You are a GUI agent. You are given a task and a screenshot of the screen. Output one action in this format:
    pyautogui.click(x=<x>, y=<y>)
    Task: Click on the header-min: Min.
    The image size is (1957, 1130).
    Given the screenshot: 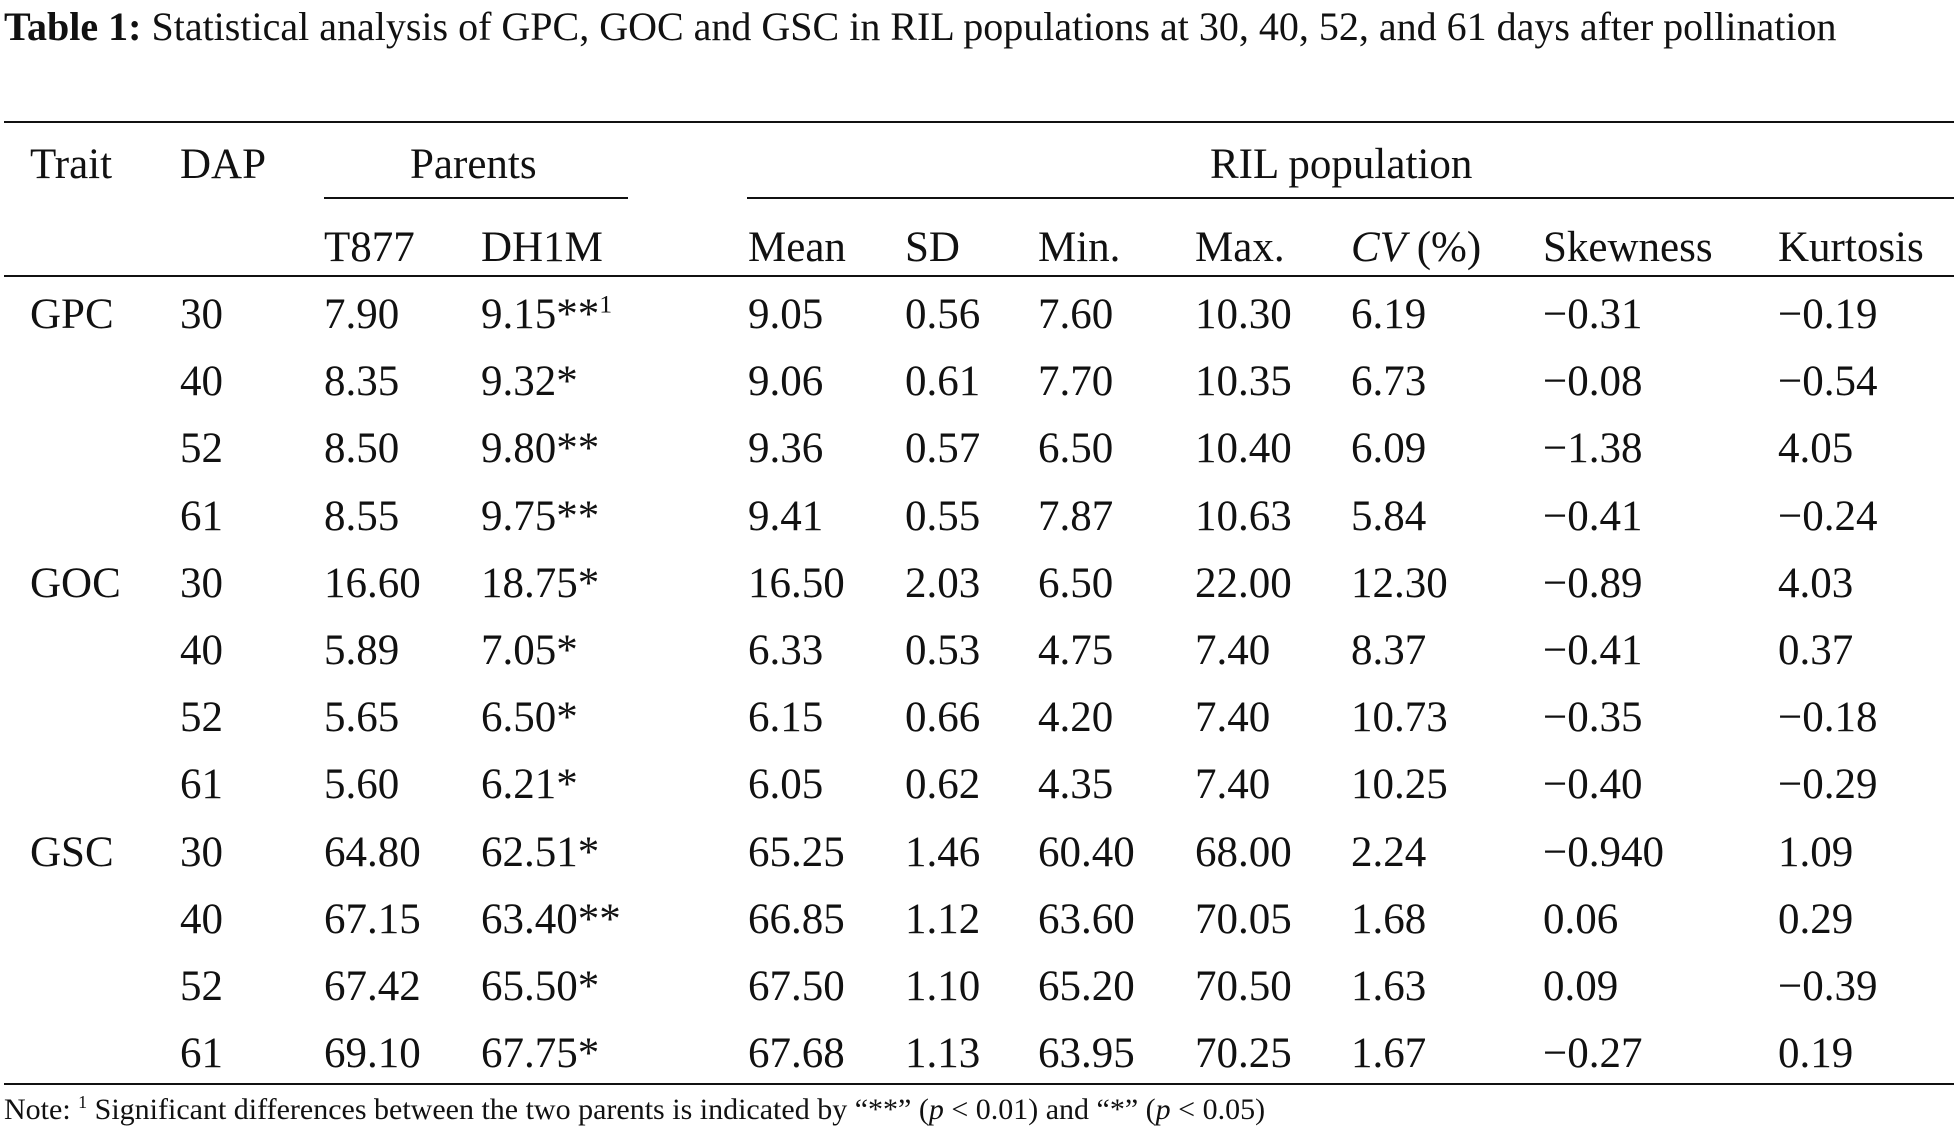 What is the action you would take?
    pyautogui.click(x=1079, y=247)
    